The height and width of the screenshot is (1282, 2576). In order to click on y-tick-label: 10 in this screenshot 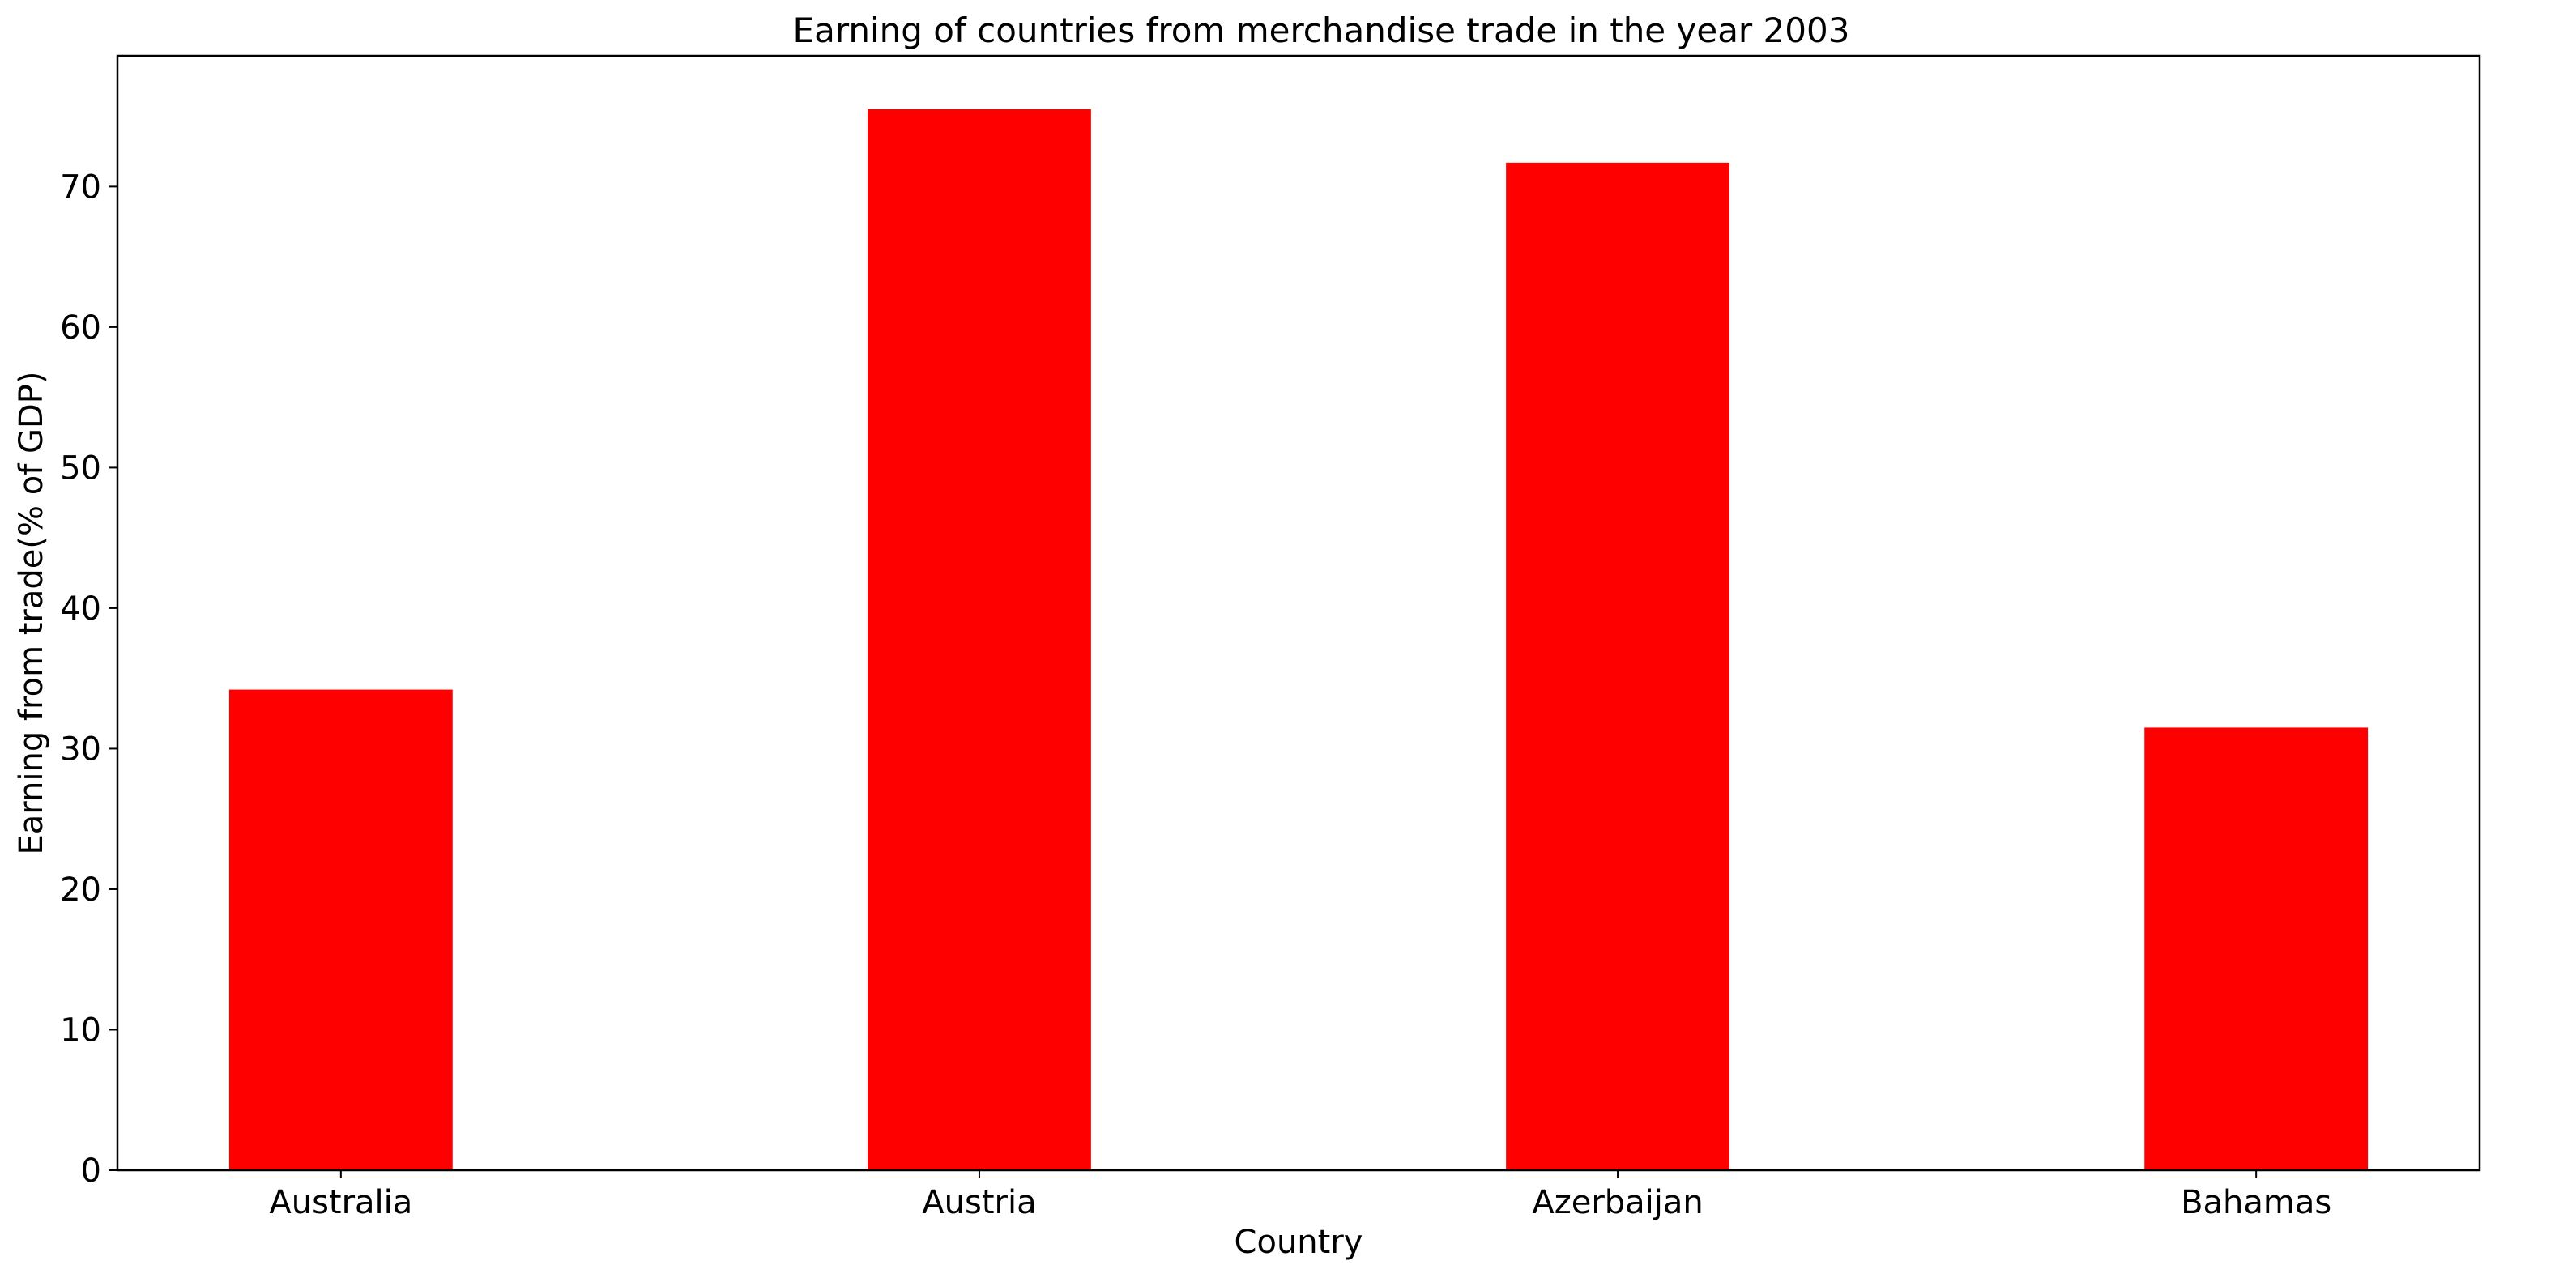, I will do `click(80, 1030)`.